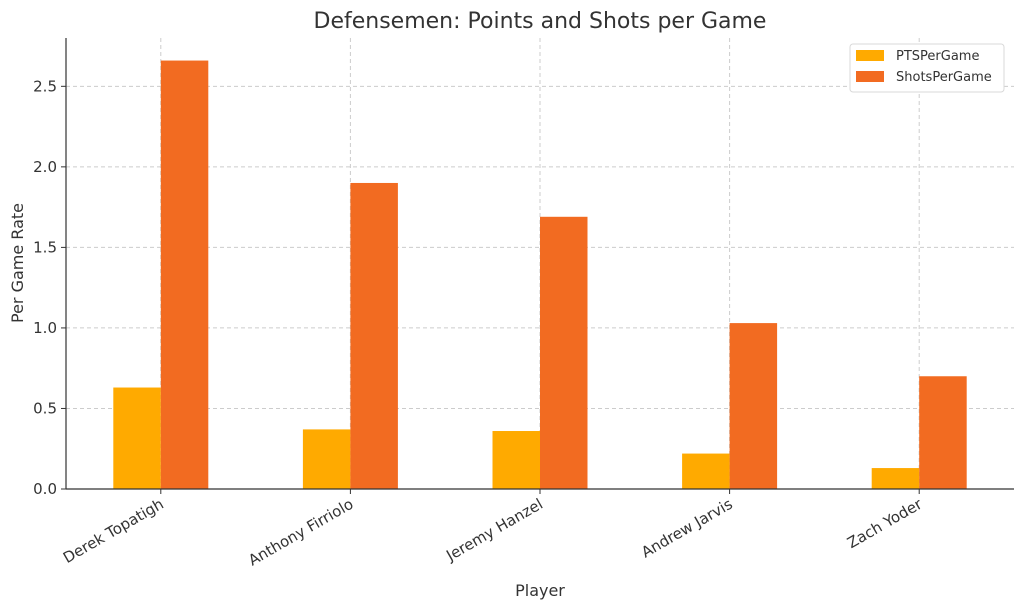  I want to click on y-axis-label: Per Game Rate, so click(17, 263).